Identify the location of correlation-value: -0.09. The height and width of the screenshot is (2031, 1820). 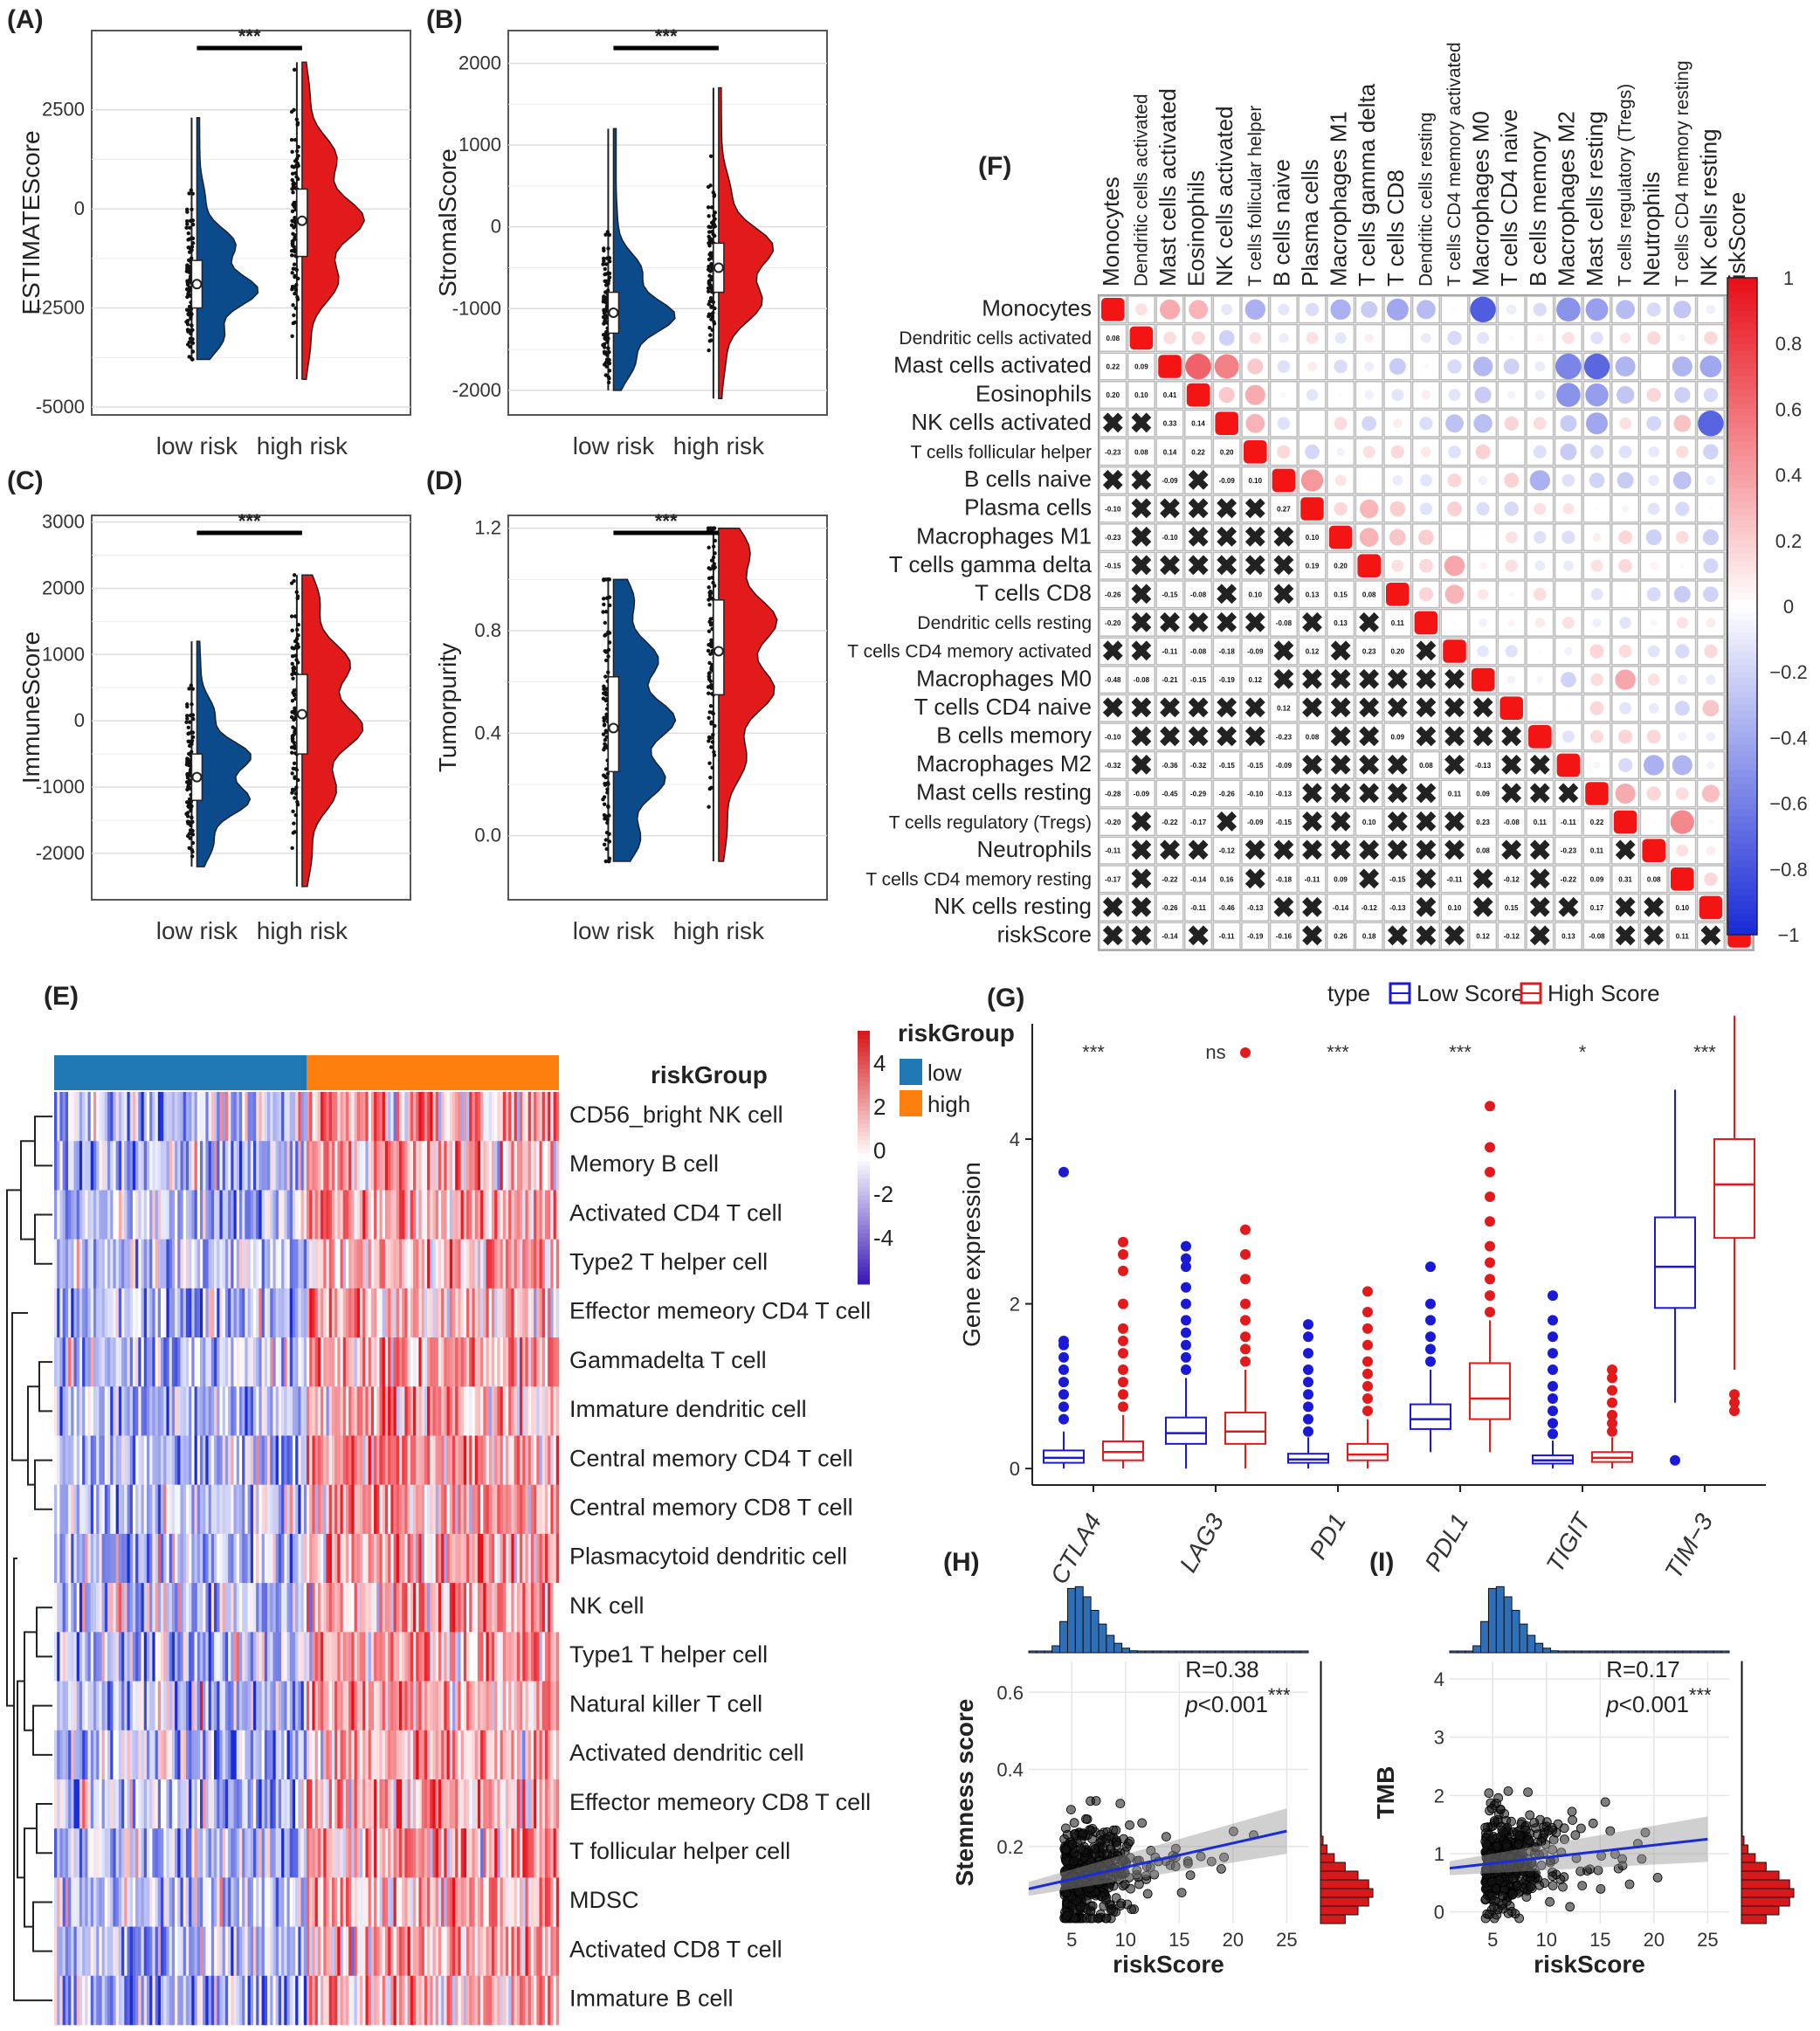
(1170, 481).